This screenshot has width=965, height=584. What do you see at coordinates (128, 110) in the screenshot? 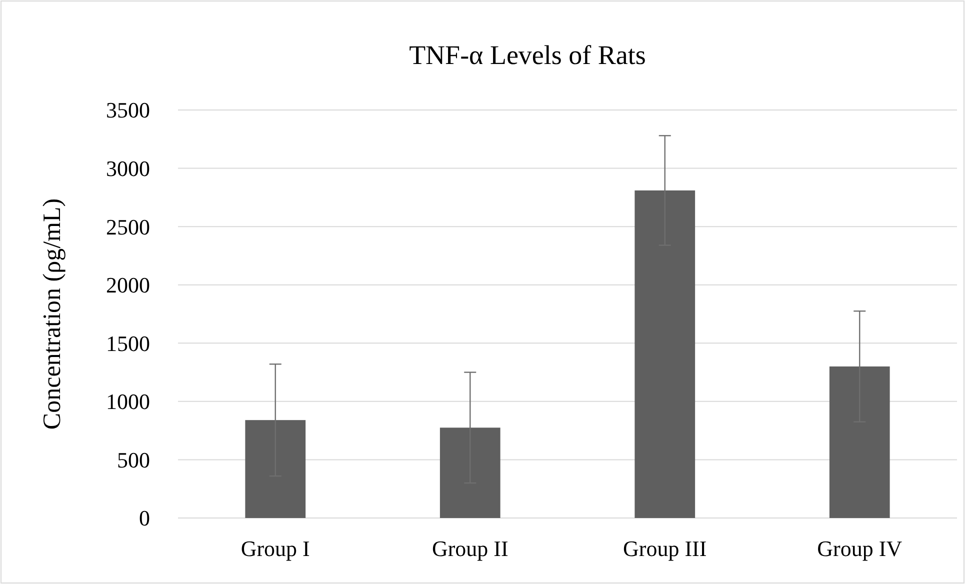
I see `y-tick-label: 3500` at bounding box center [128, 110].